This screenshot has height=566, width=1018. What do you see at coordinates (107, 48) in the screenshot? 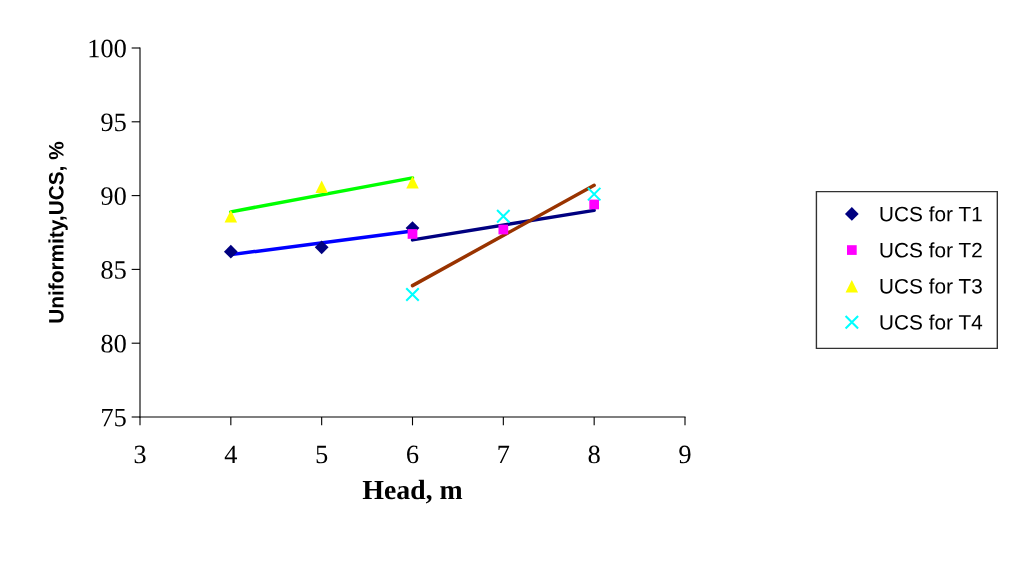
I see `y-tick-label: 100` at bounding box center [107, 48].